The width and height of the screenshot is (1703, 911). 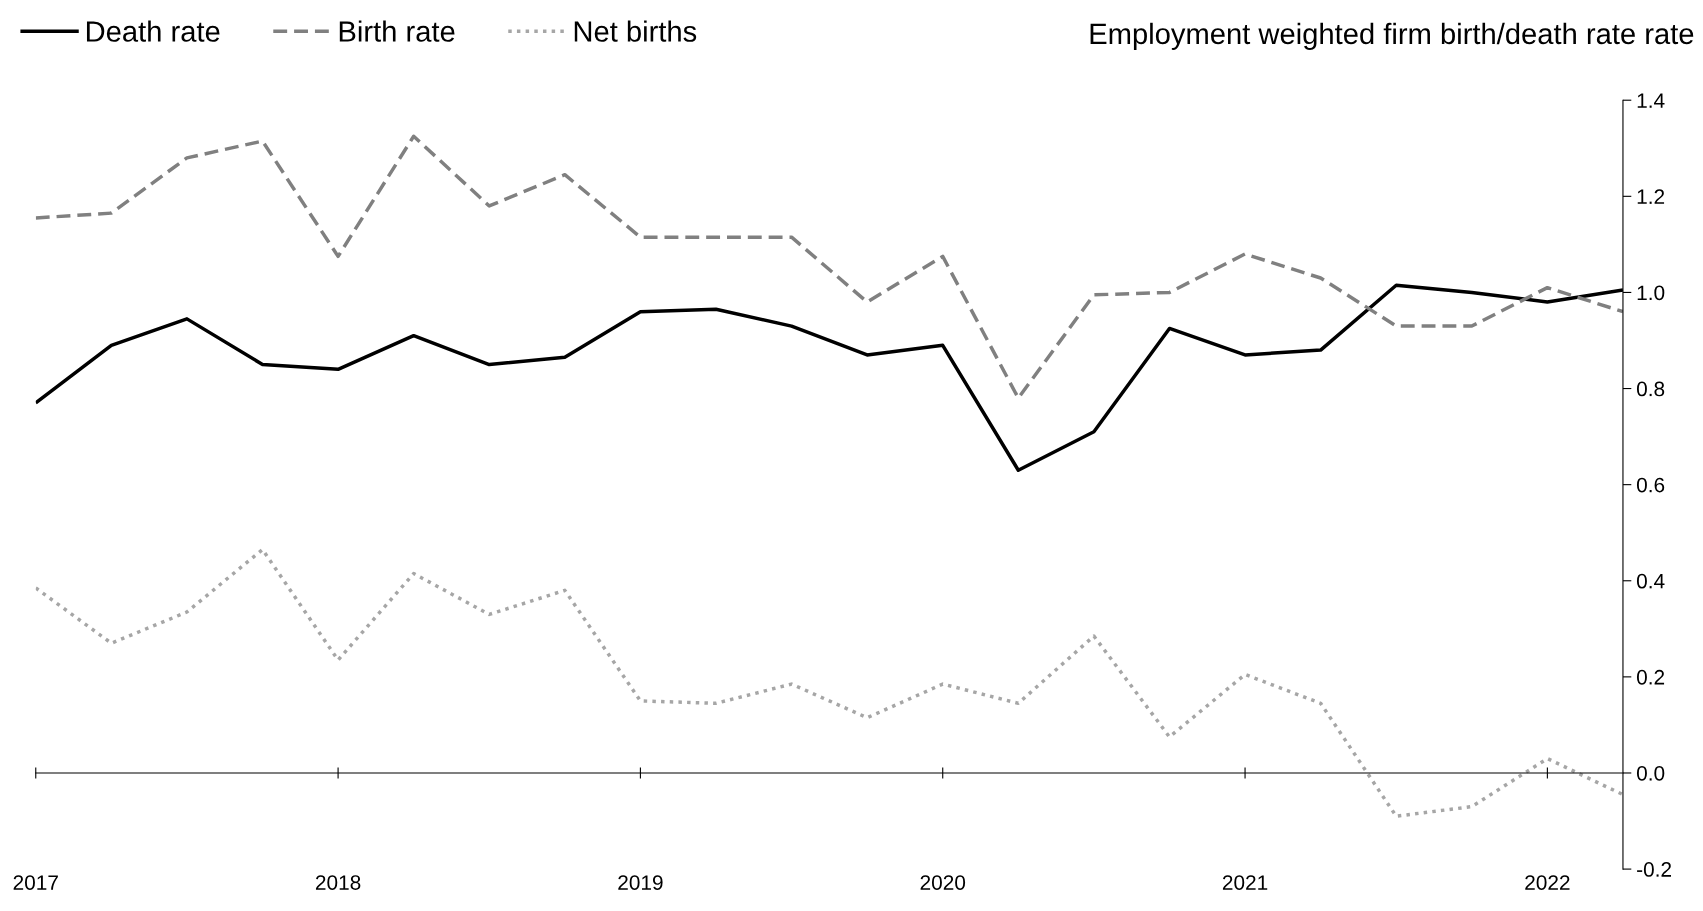 I want to click on y-tick-label: 0.6, so click(x=1650, y=485).